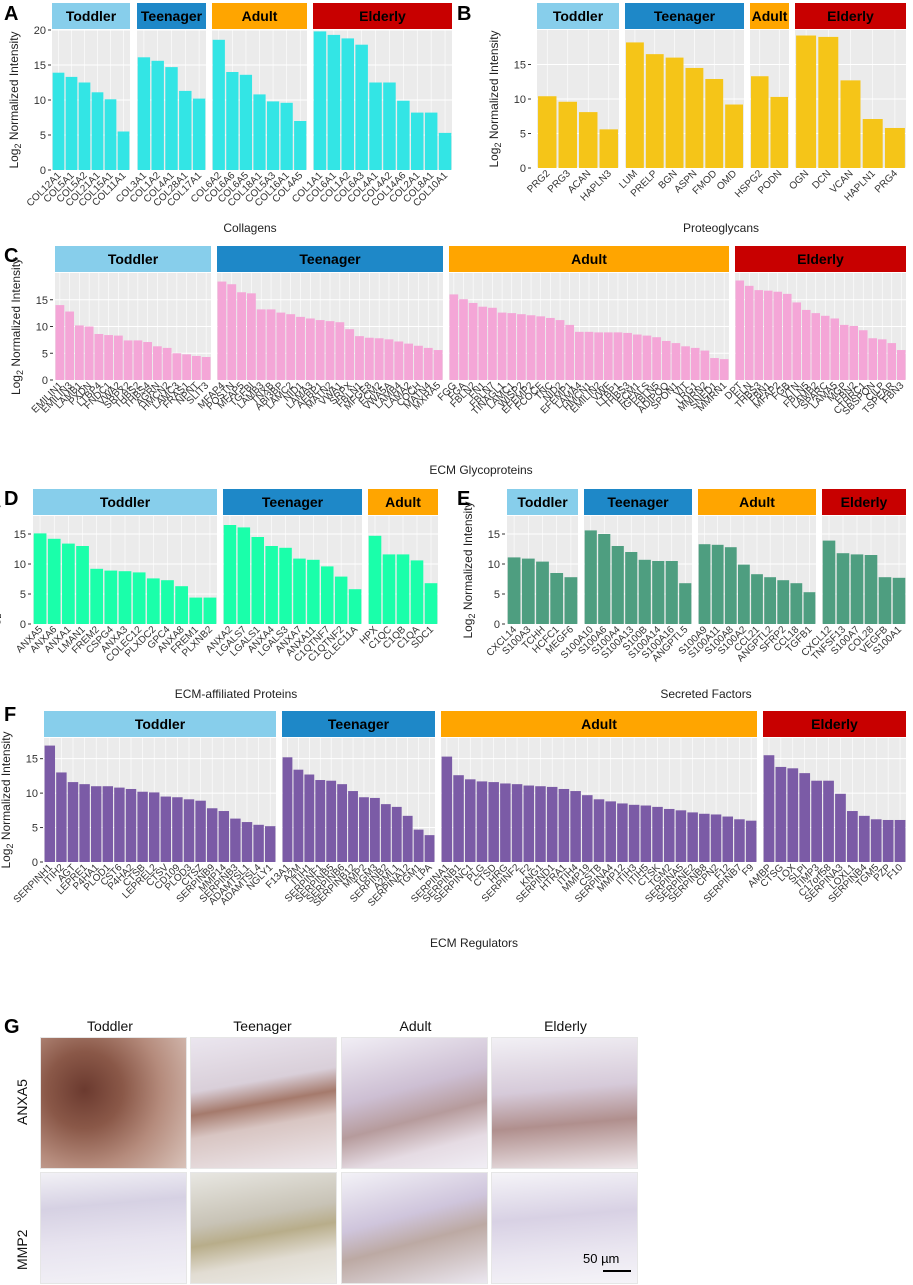  What do you see at coordinates (724, 369) in the screenshot?
I see `bar-mmrn1` at bounding box center [724, 369].